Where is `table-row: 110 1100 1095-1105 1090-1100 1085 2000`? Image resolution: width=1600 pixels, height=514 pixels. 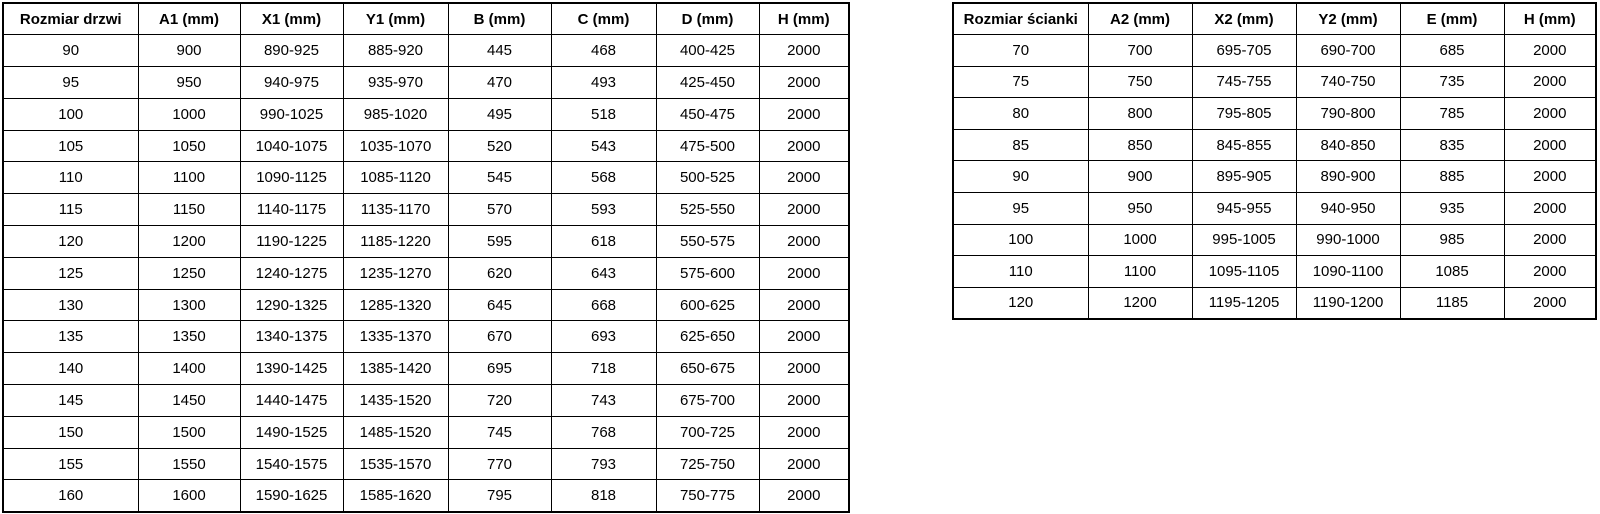
table-row: 110 1100 1095-1105 1090-1100 1085 2000 is located at coordinates (1274, 271).